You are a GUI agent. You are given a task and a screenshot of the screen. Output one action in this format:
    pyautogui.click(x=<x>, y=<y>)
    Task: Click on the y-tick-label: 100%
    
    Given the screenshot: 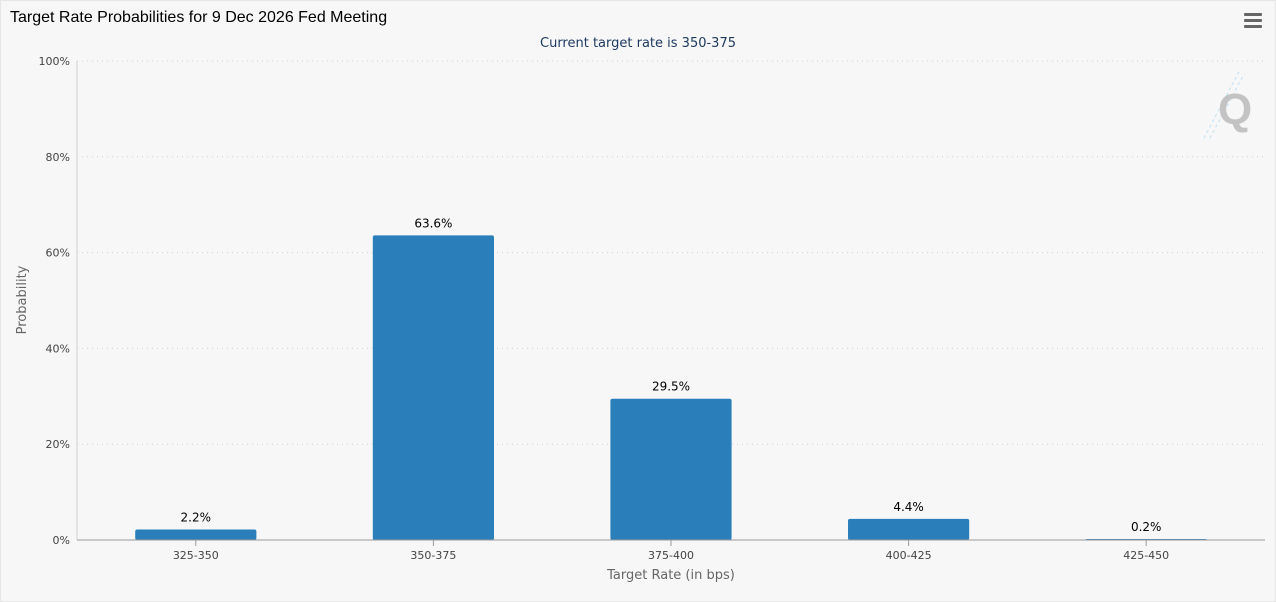 What is the action you would take?
    pyautogui.click(x=54, y=61)
    